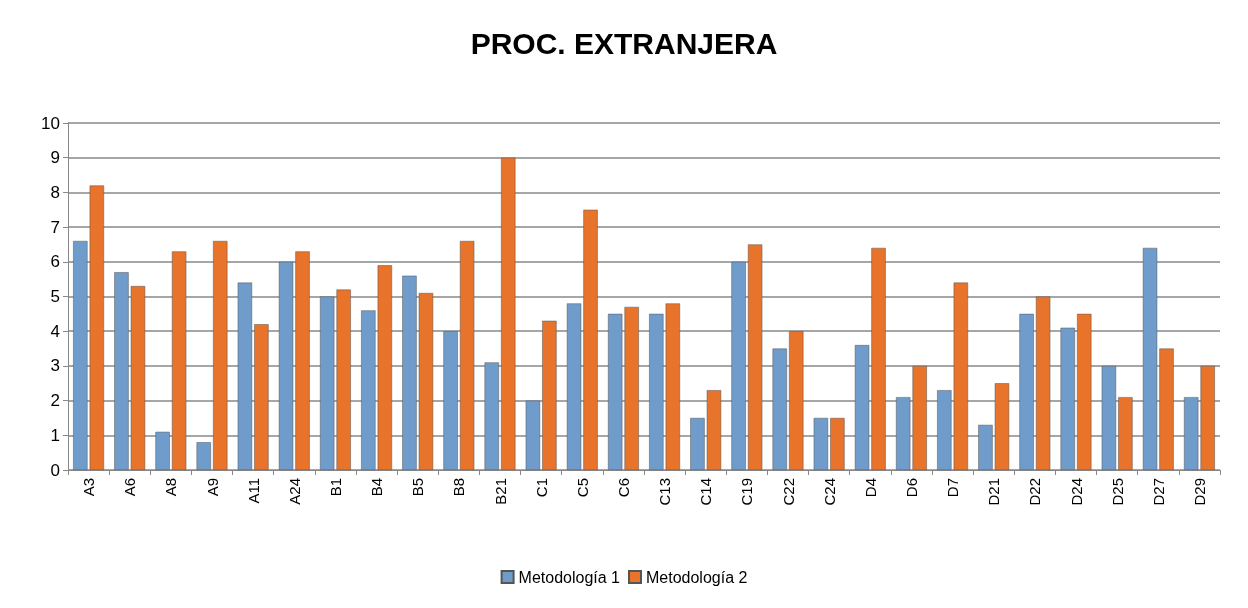 The height and width of the screenshot is (608, 1248). What do you see at coordinates (335, 487) in the screenshot?
I see `x-tick-label: B1` at bounding box center [335, 487].